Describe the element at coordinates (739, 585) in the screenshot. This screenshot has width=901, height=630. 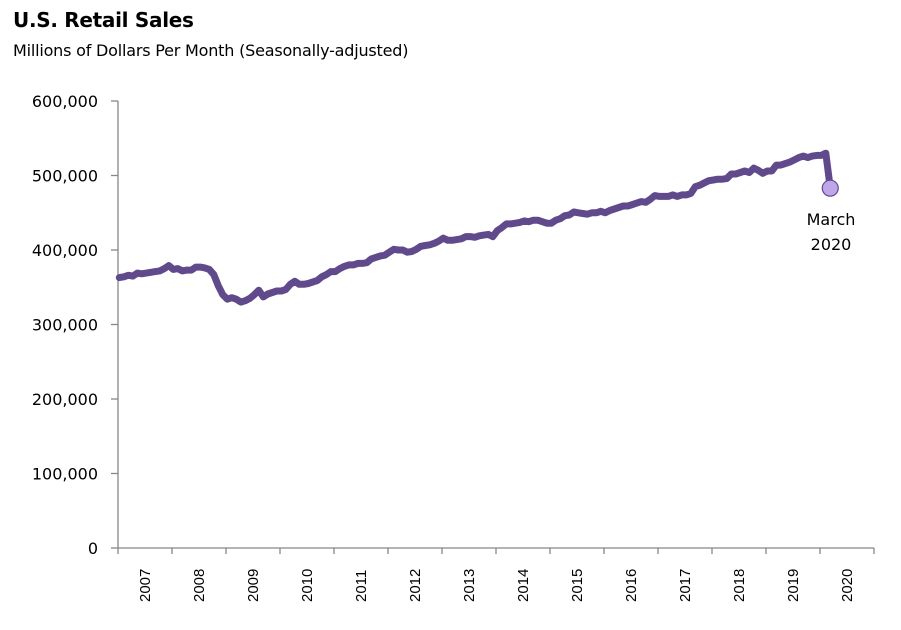
I see `x-tick-label: 2018` at that location.